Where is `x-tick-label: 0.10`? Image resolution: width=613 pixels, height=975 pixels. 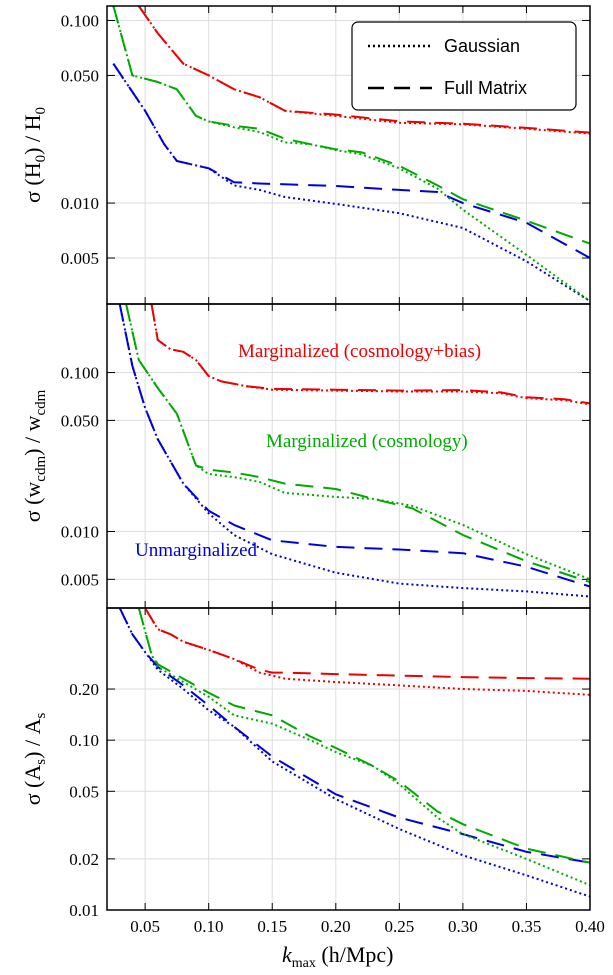
x-tick-label: 0.10 is located at coordinates (209, 926).